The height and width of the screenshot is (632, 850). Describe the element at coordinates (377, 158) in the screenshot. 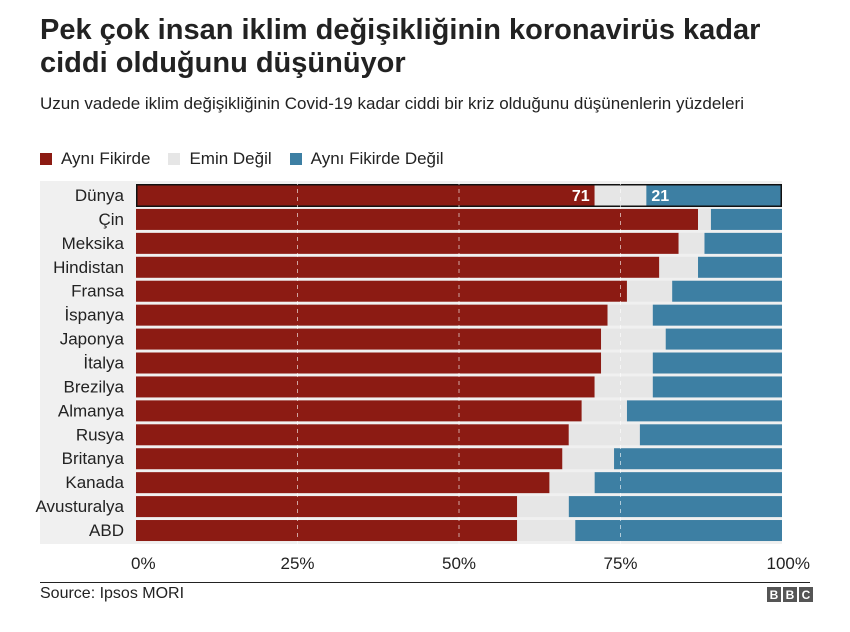

I see `legend-label-disagree: Aynı Fikirde Değil` at that location.